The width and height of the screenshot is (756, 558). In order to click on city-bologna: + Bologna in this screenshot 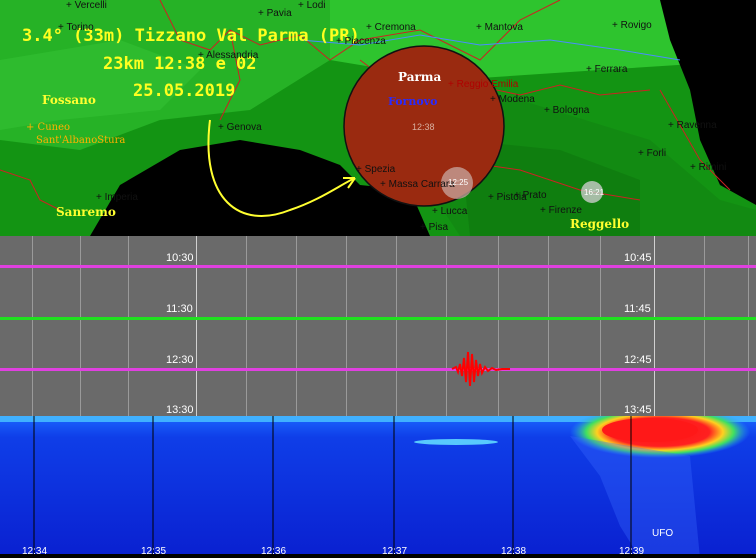, I will do `click(567, 110)`.